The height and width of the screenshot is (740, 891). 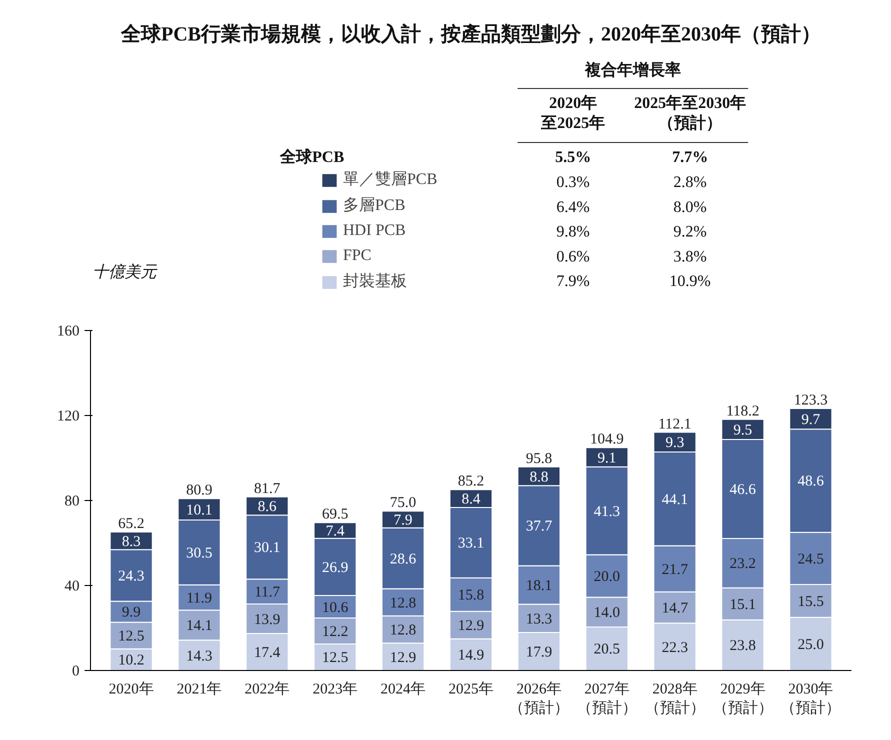 I want to click on x-tick-label: 2030年（預計）, so click(x=810, y=698).